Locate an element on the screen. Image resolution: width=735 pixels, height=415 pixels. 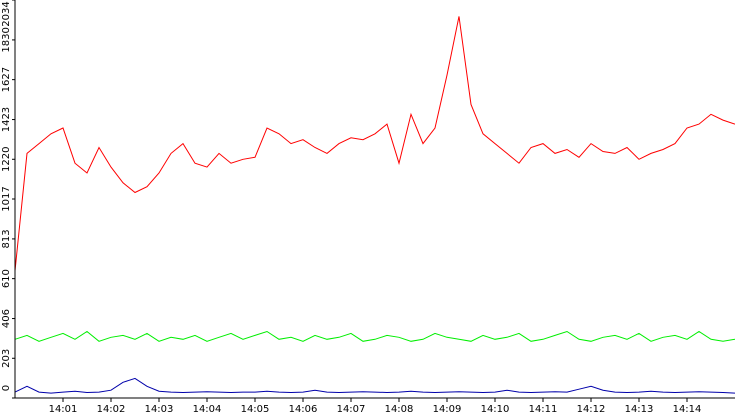
x-tick-label: 14:08 is located at coordinates (399, 409).